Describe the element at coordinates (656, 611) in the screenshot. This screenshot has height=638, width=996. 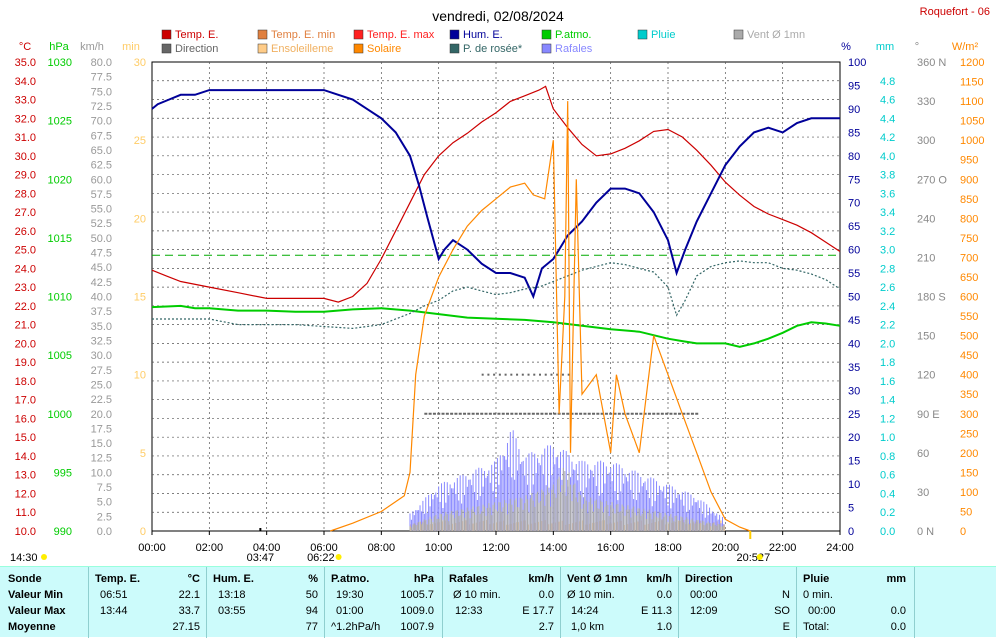
I see `stats-wind-max: E 11.3` at that location.